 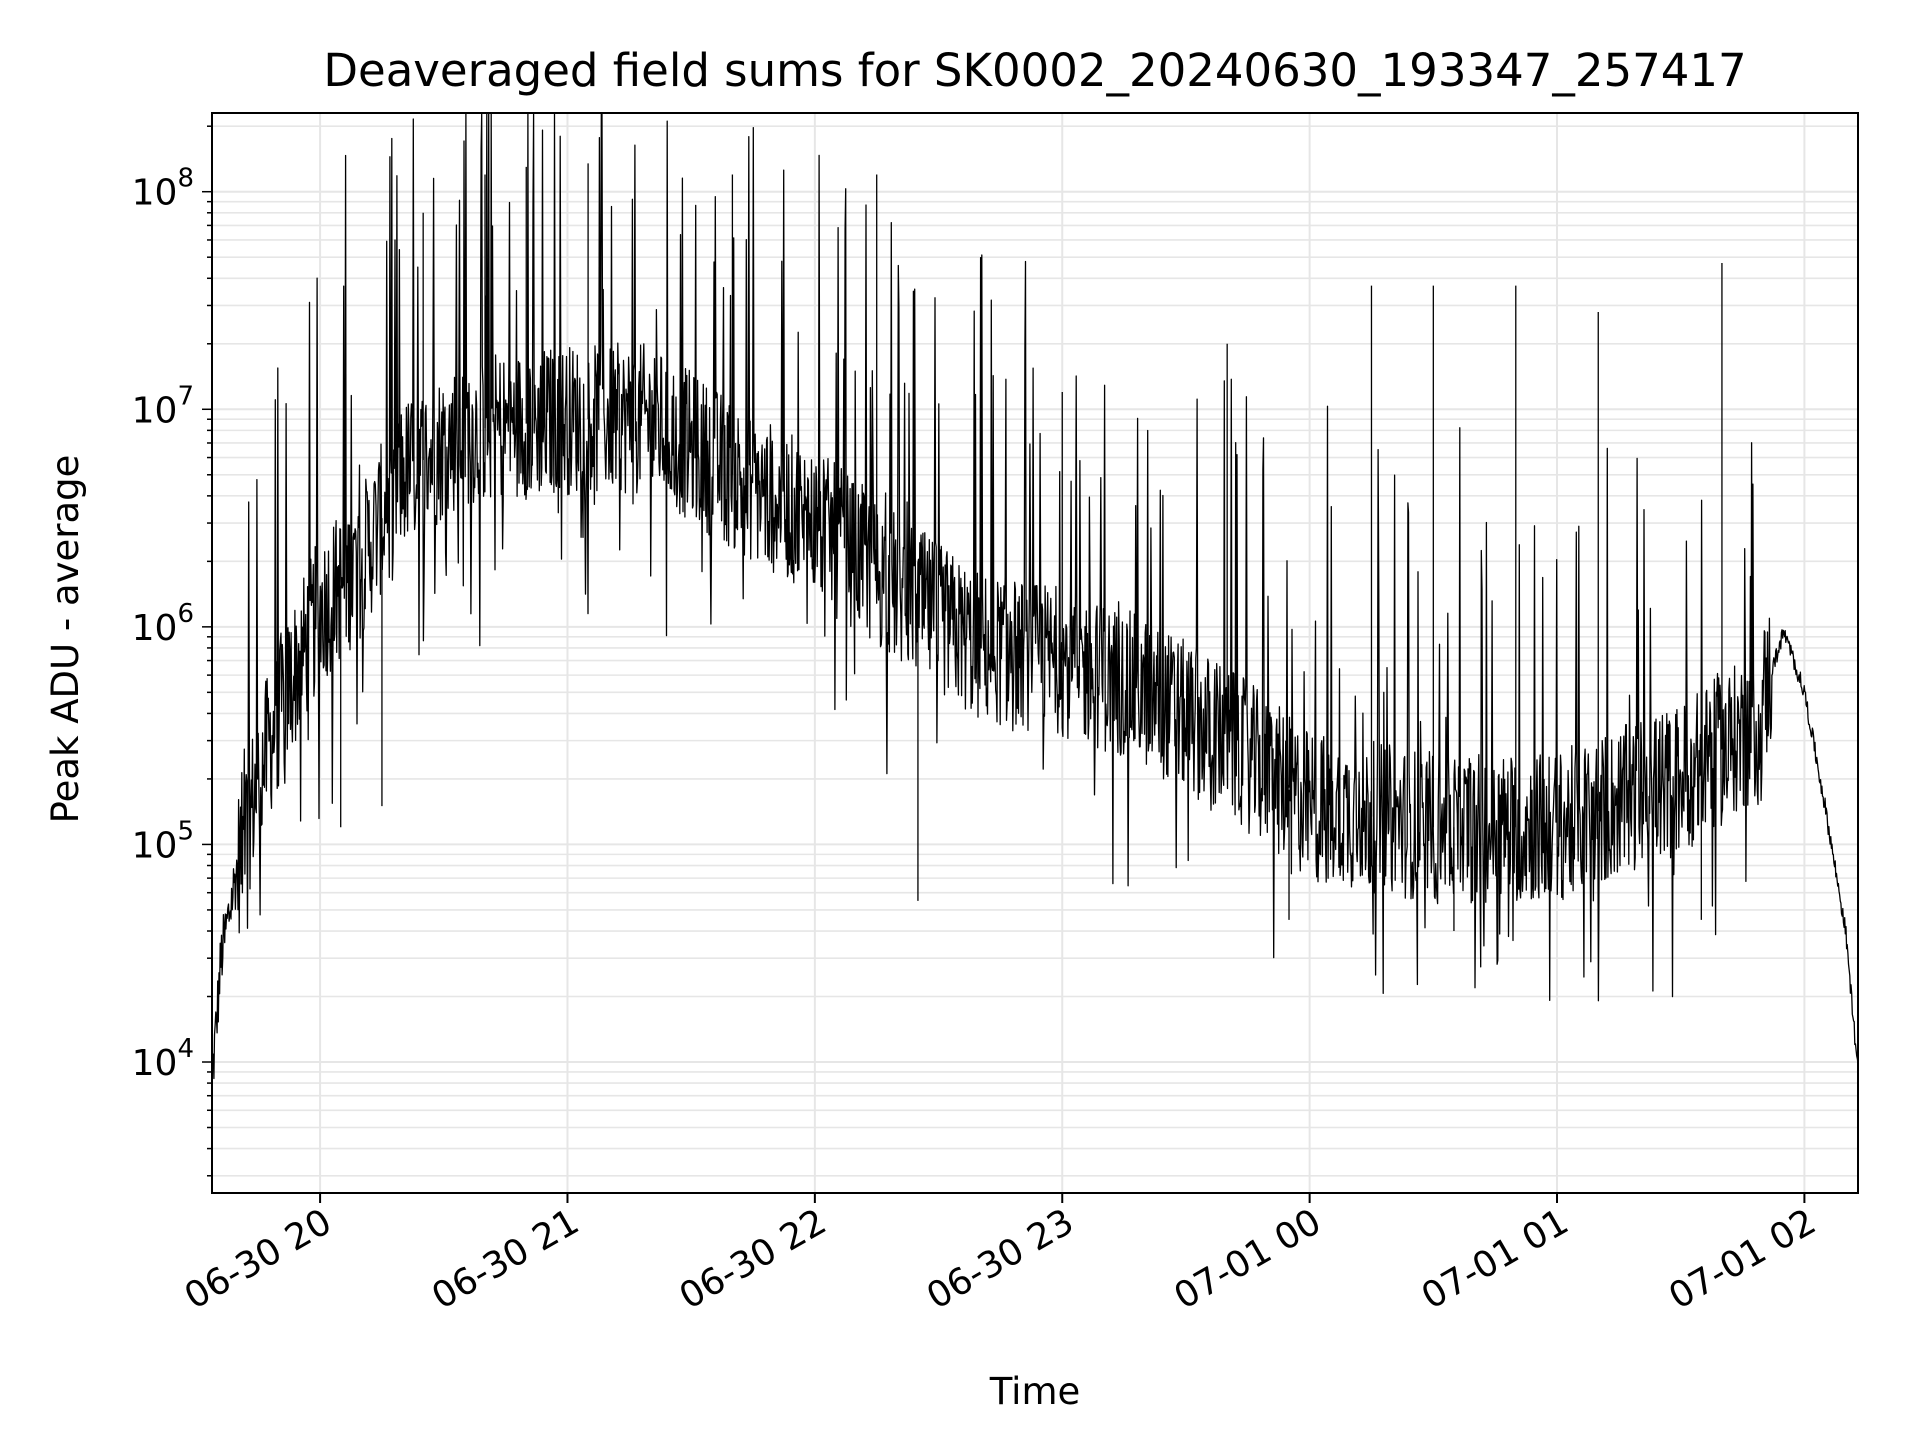 I want to click on y-tick-label: 10⁶, so click(x=163, y=624).